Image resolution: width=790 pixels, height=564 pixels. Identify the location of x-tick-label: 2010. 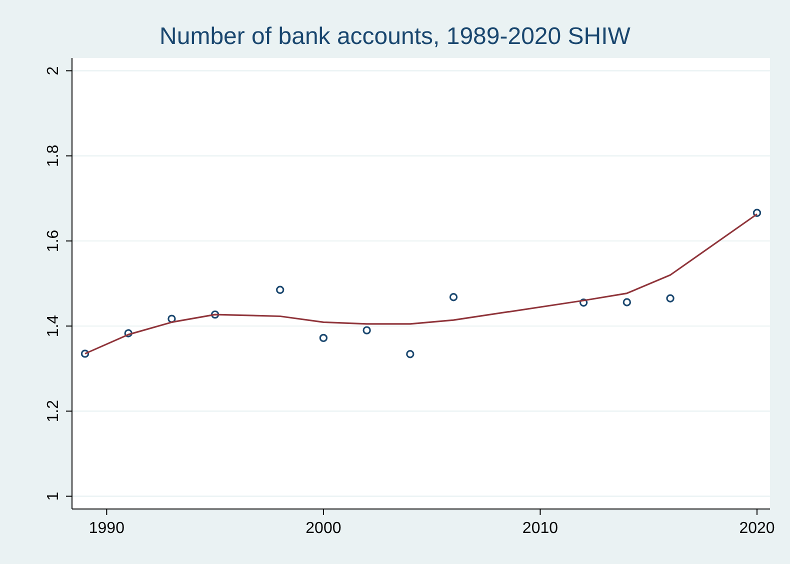
(540, 528).